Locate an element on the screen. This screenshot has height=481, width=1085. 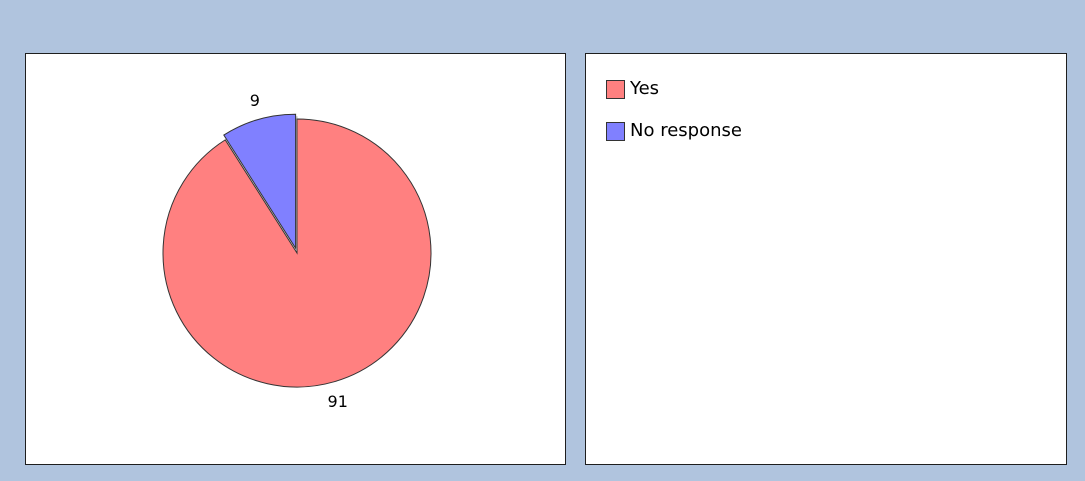
legend-item-no-response: No response is located at coordinates (674, 131).